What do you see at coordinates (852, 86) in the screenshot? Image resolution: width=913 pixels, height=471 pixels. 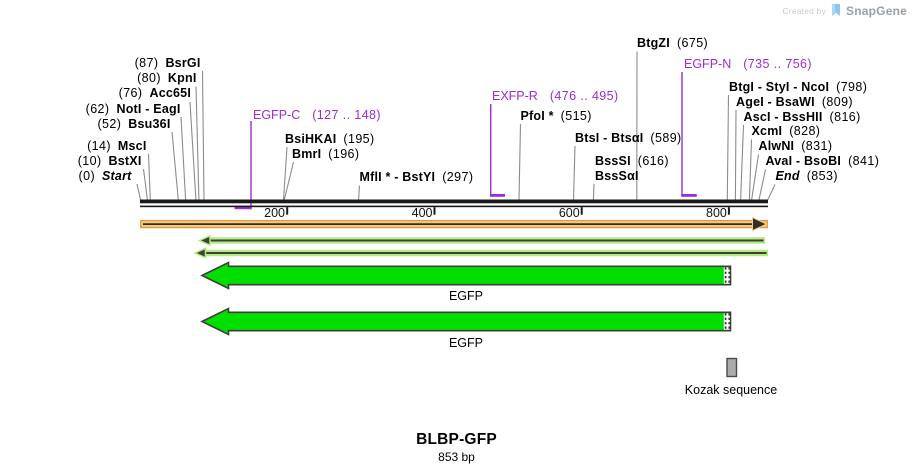 I see `site-pos: (798)` at bounding box center [852, 86].